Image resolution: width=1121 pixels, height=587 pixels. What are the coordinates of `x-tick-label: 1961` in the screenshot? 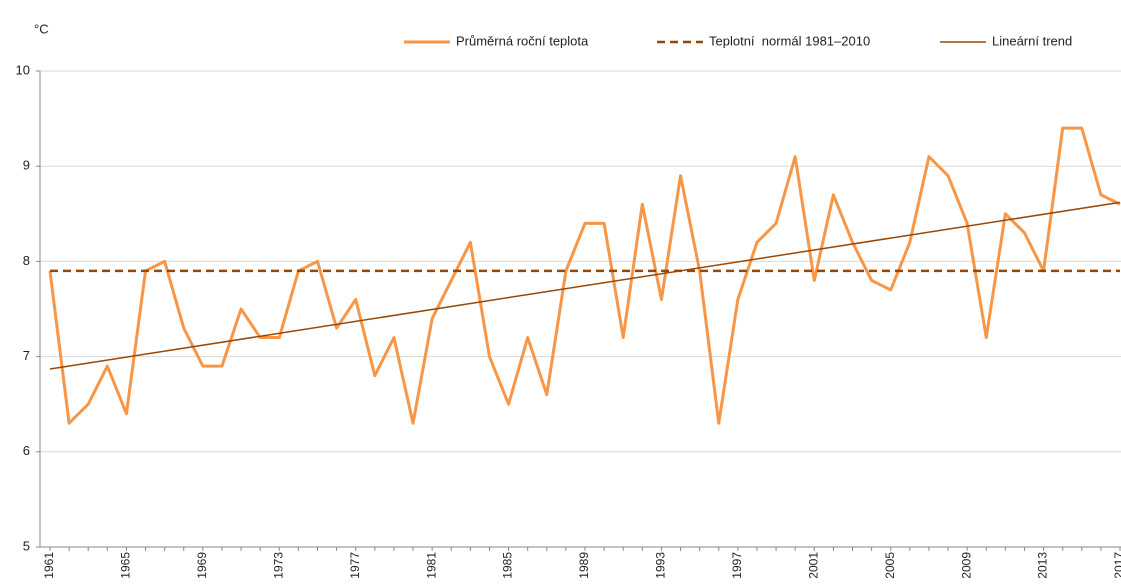 It's located at (49, 565).